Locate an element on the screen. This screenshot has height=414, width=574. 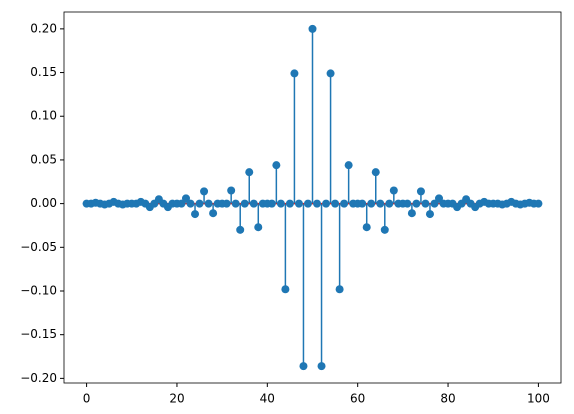
x-tick-label: 60 is located at coordinates (357, 399).